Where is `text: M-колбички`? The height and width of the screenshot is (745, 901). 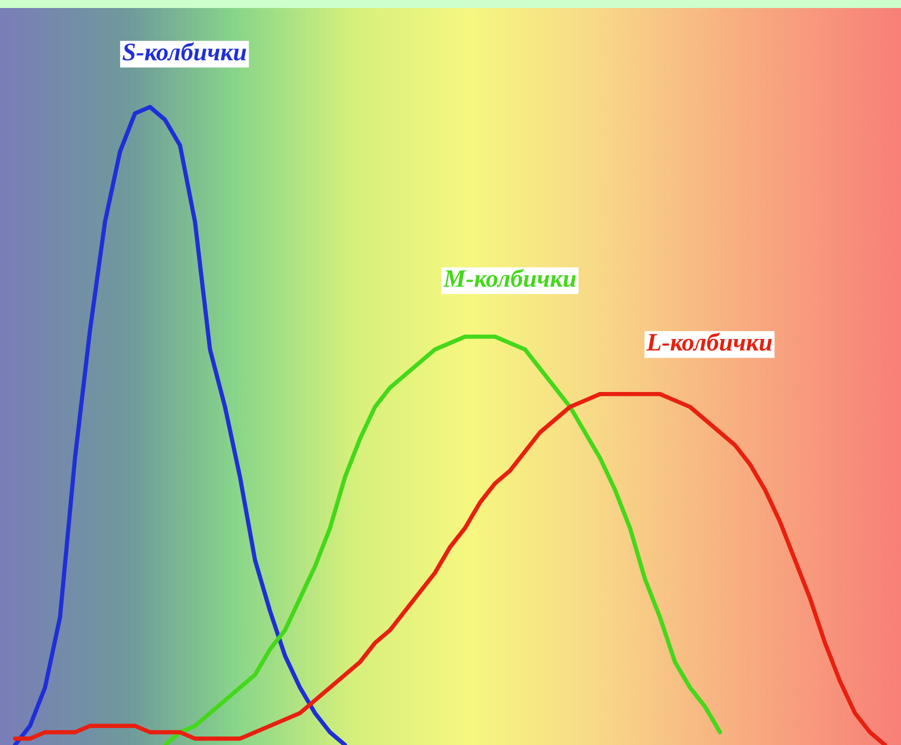 text: M-колбички is located at coordinates (509, 277).